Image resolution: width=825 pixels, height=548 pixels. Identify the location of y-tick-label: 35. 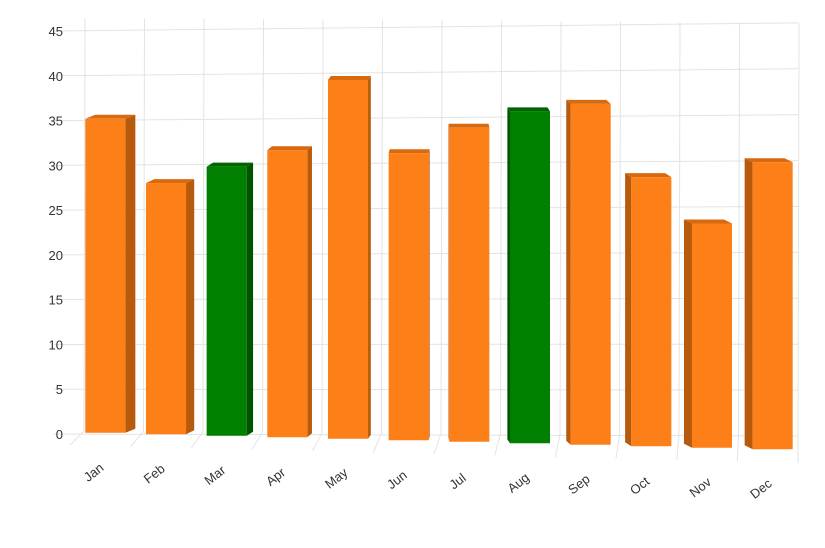
(56, 121).